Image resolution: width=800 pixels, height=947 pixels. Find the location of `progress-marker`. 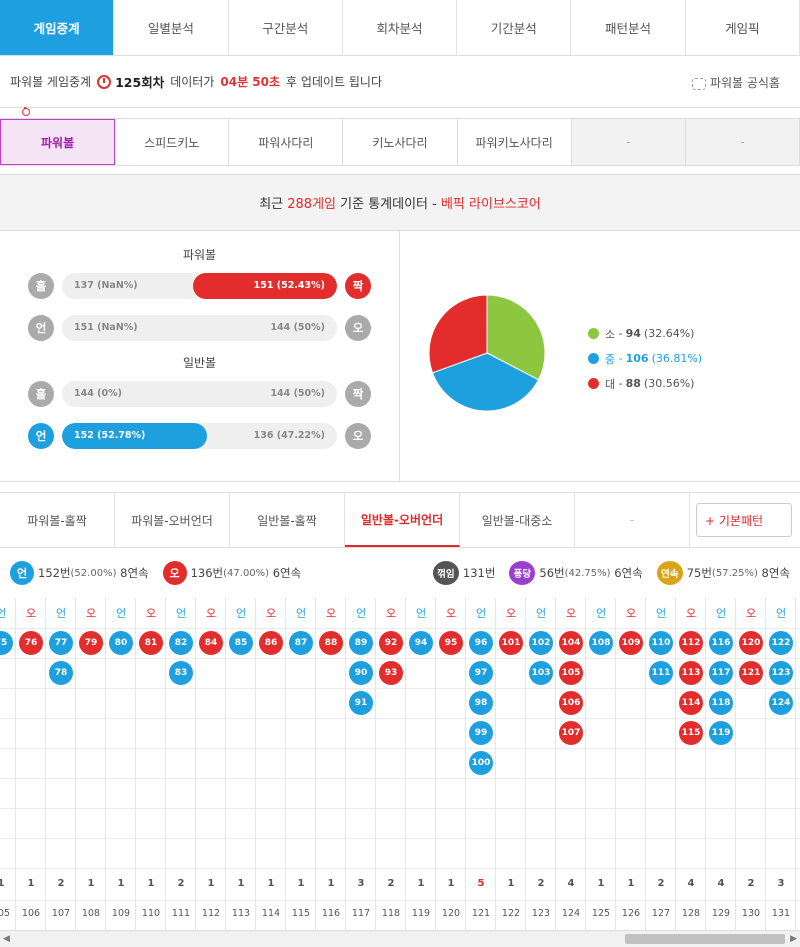

progress-marker is located at coordinates (26, 111).